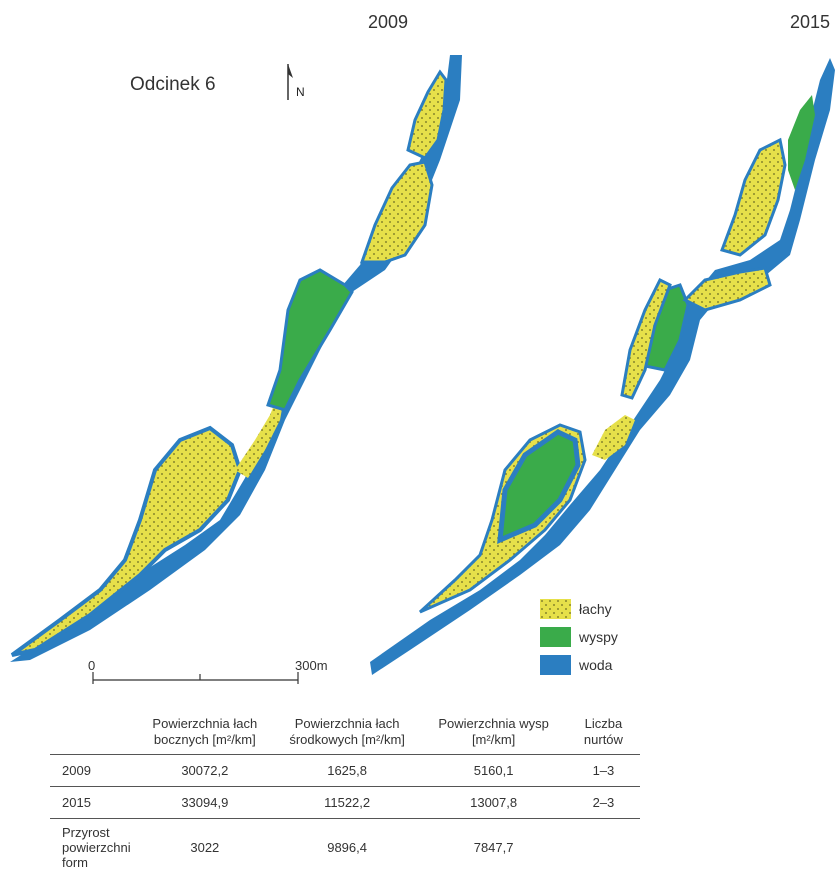  Describe the element at coordinates (204, 770) in the screenshot. I see `table-cell: 30072,2` at that location.